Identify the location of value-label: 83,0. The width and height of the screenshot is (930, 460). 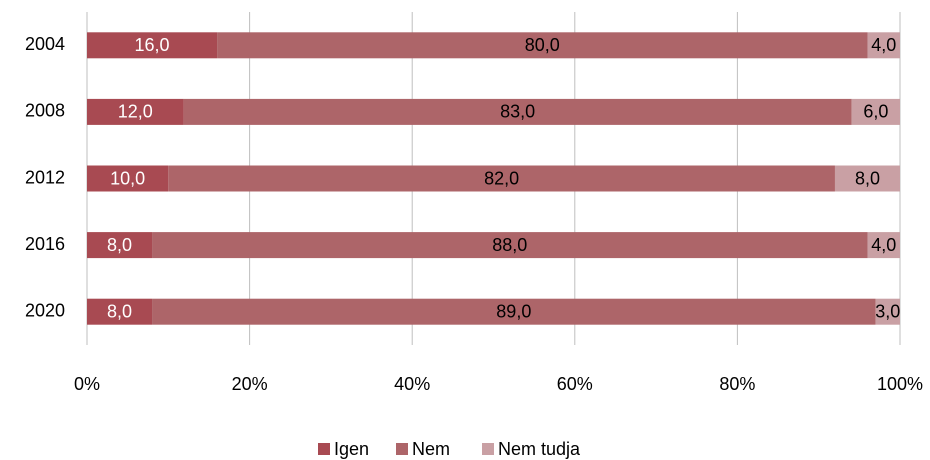
(517, 112).